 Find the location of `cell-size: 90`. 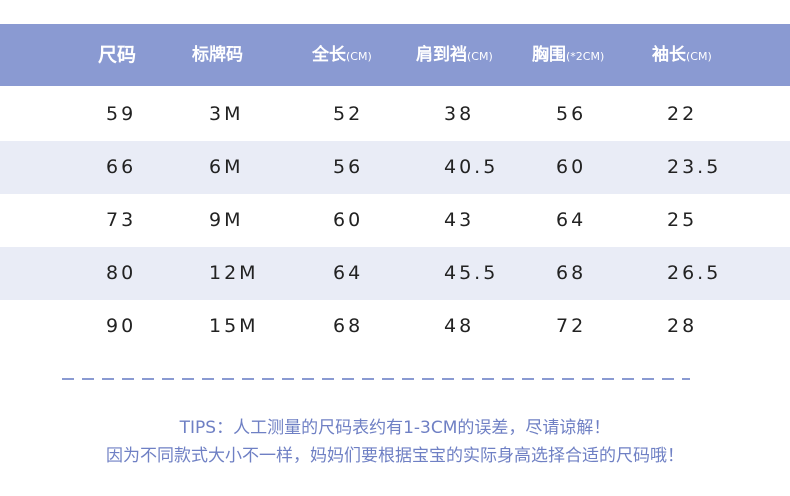

cell-size: 90 is located at coordinates (121, 326).